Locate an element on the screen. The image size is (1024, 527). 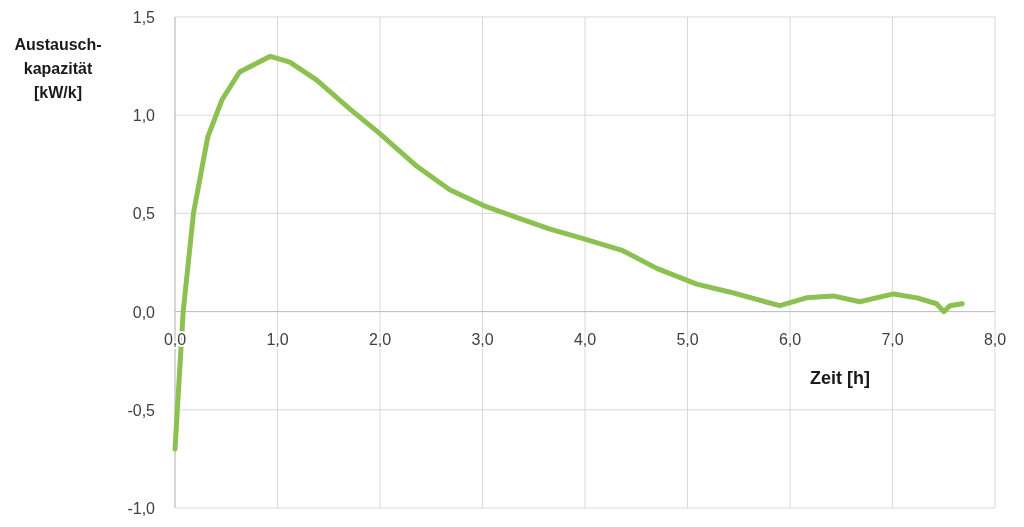
x-tick-label: 2,0 is located at coordinates (380, 339).